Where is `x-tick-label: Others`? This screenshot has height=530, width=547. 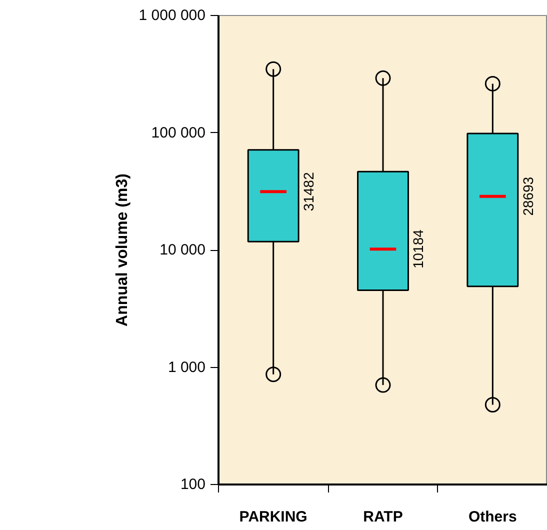
x-tick-label: Others is located at coordinates (492, 517).